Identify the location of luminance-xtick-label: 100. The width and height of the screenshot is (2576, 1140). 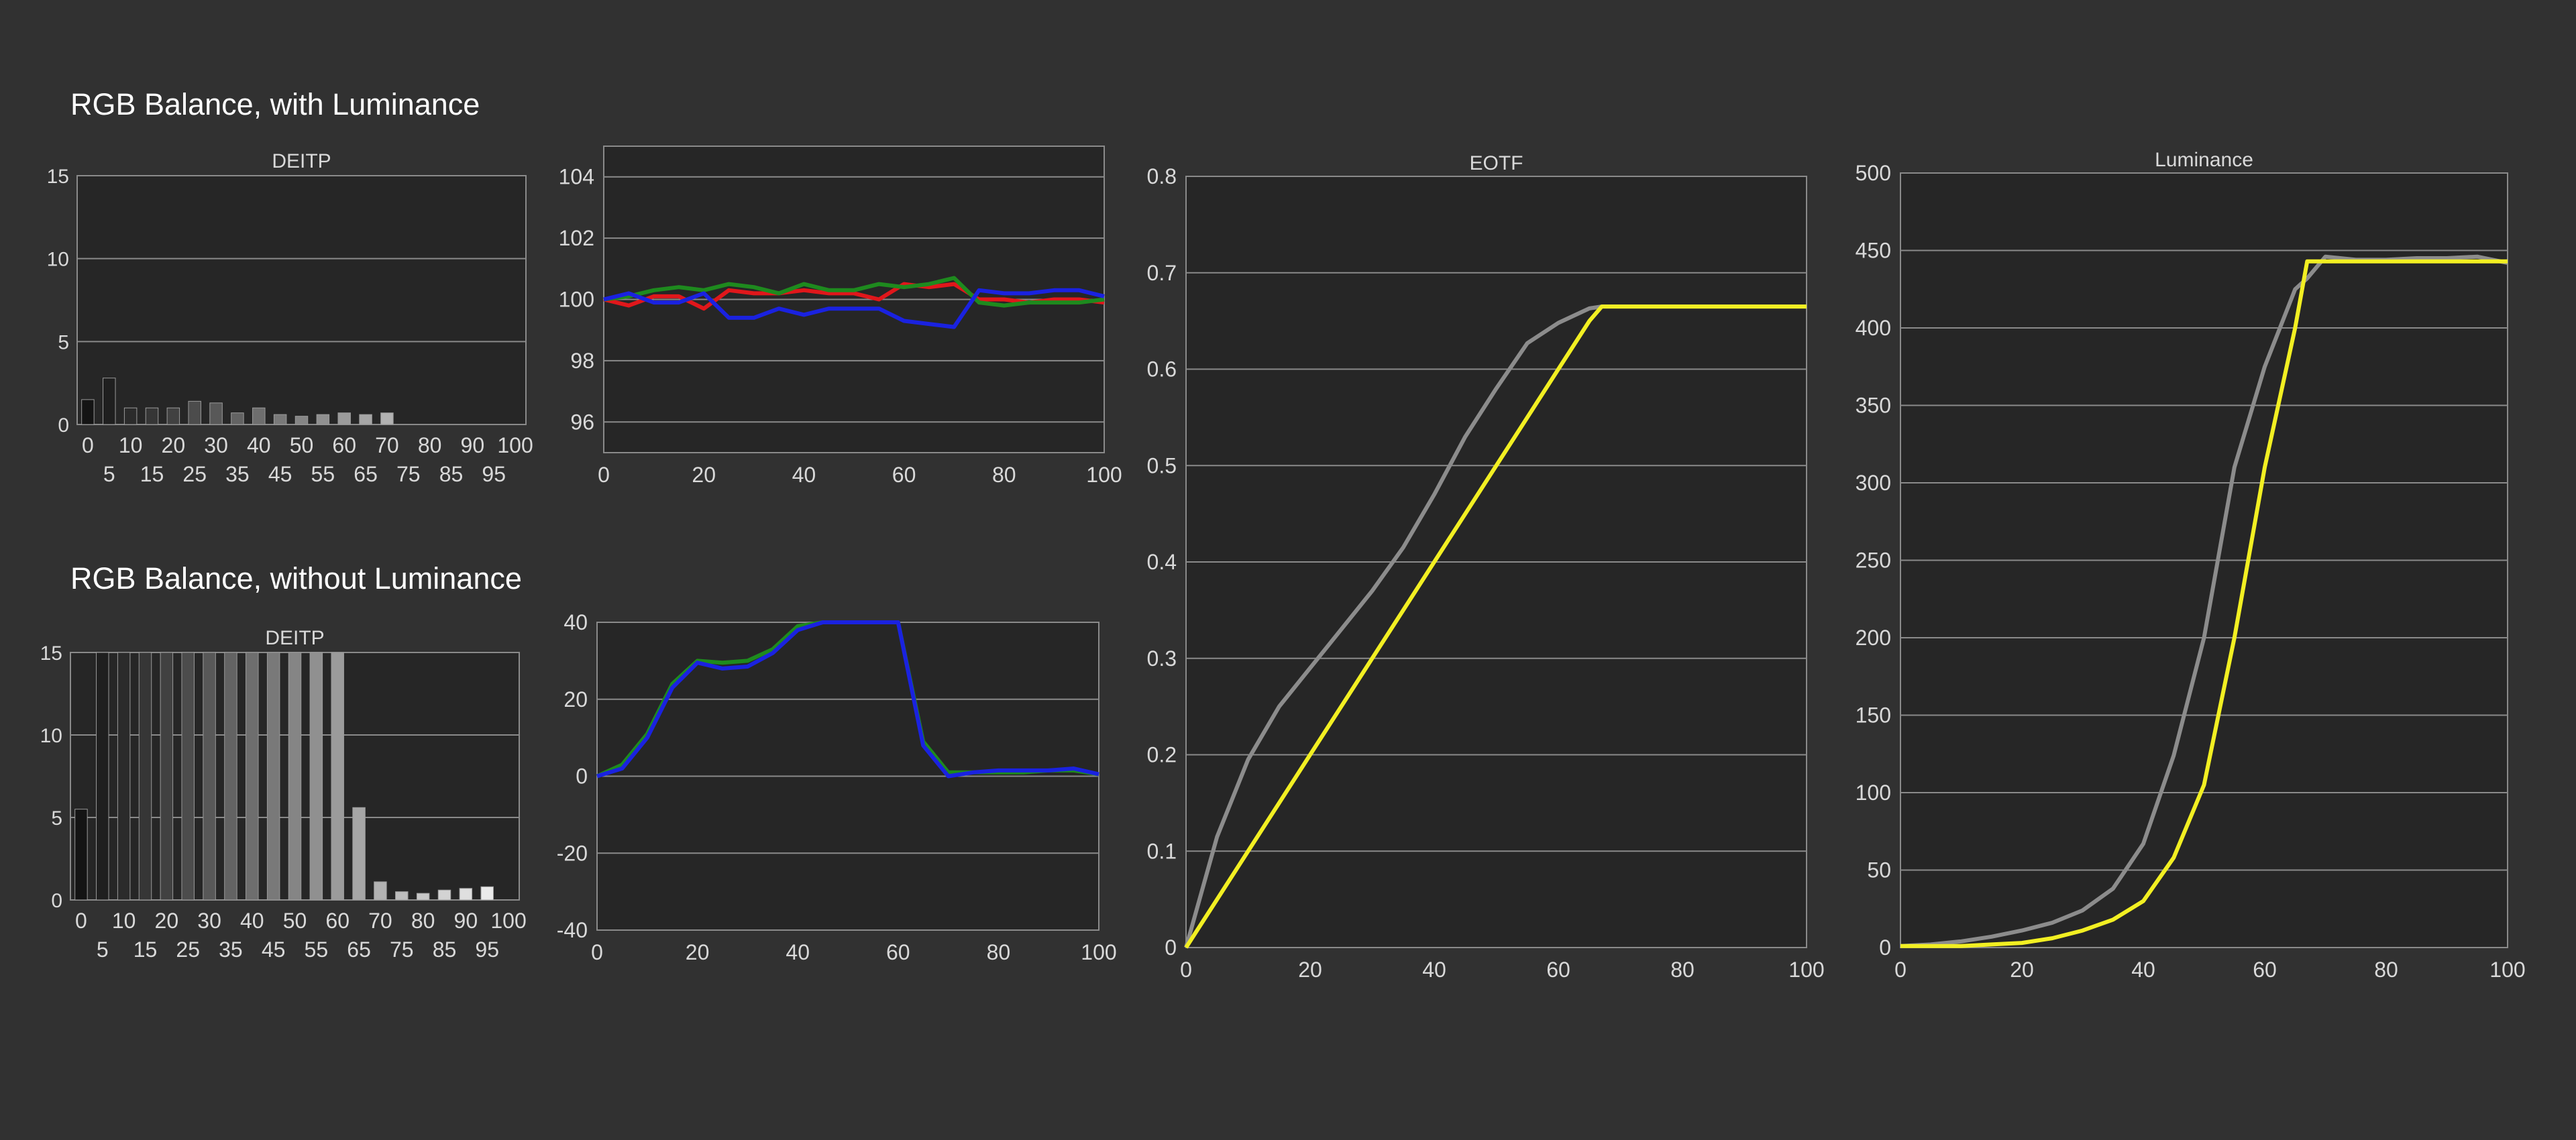
(2507, 970).